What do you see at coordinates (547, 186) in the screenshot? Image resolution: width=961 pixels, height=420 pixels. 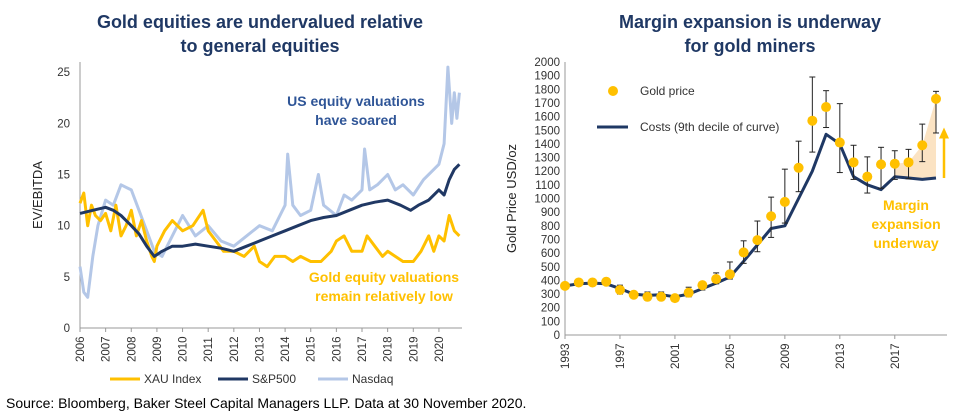 I see `right-y-tick-label: 1100` at bounding box center [547, 186].